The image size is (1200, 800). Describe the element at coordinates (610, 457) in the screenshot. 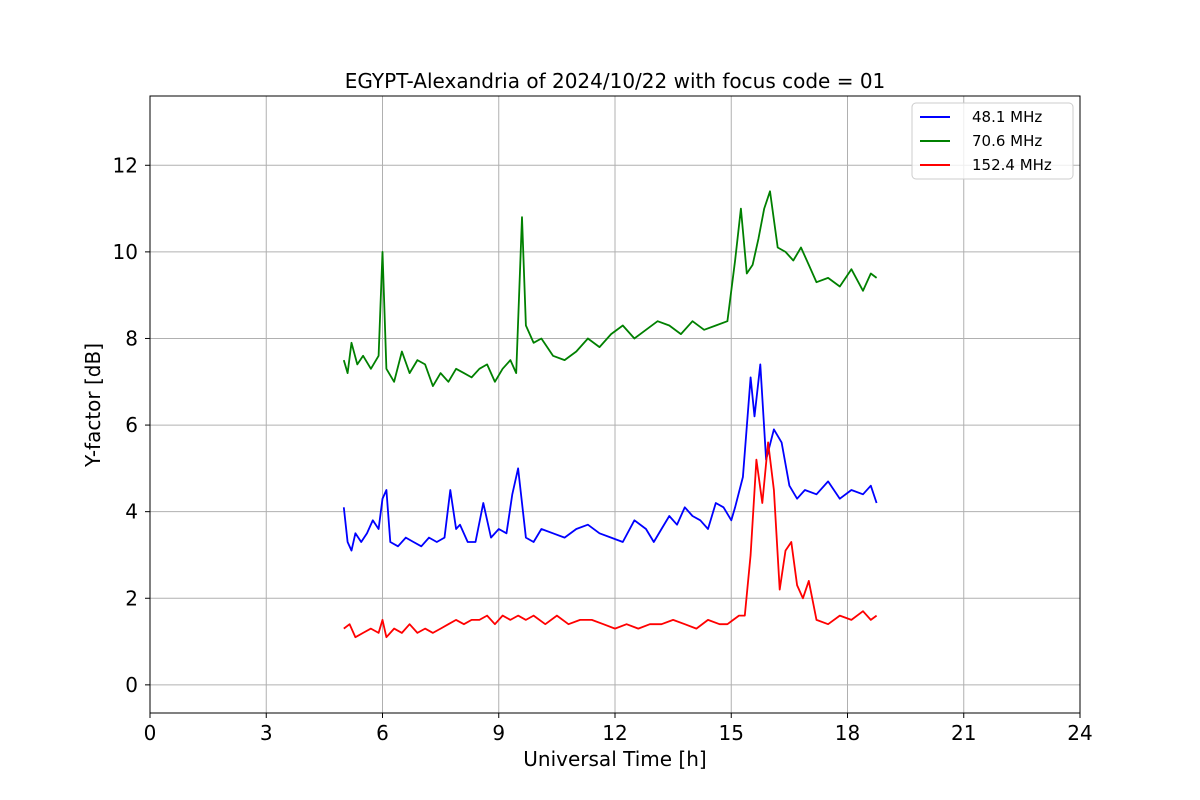

I see `series-line-48-1-mhz` at that location.